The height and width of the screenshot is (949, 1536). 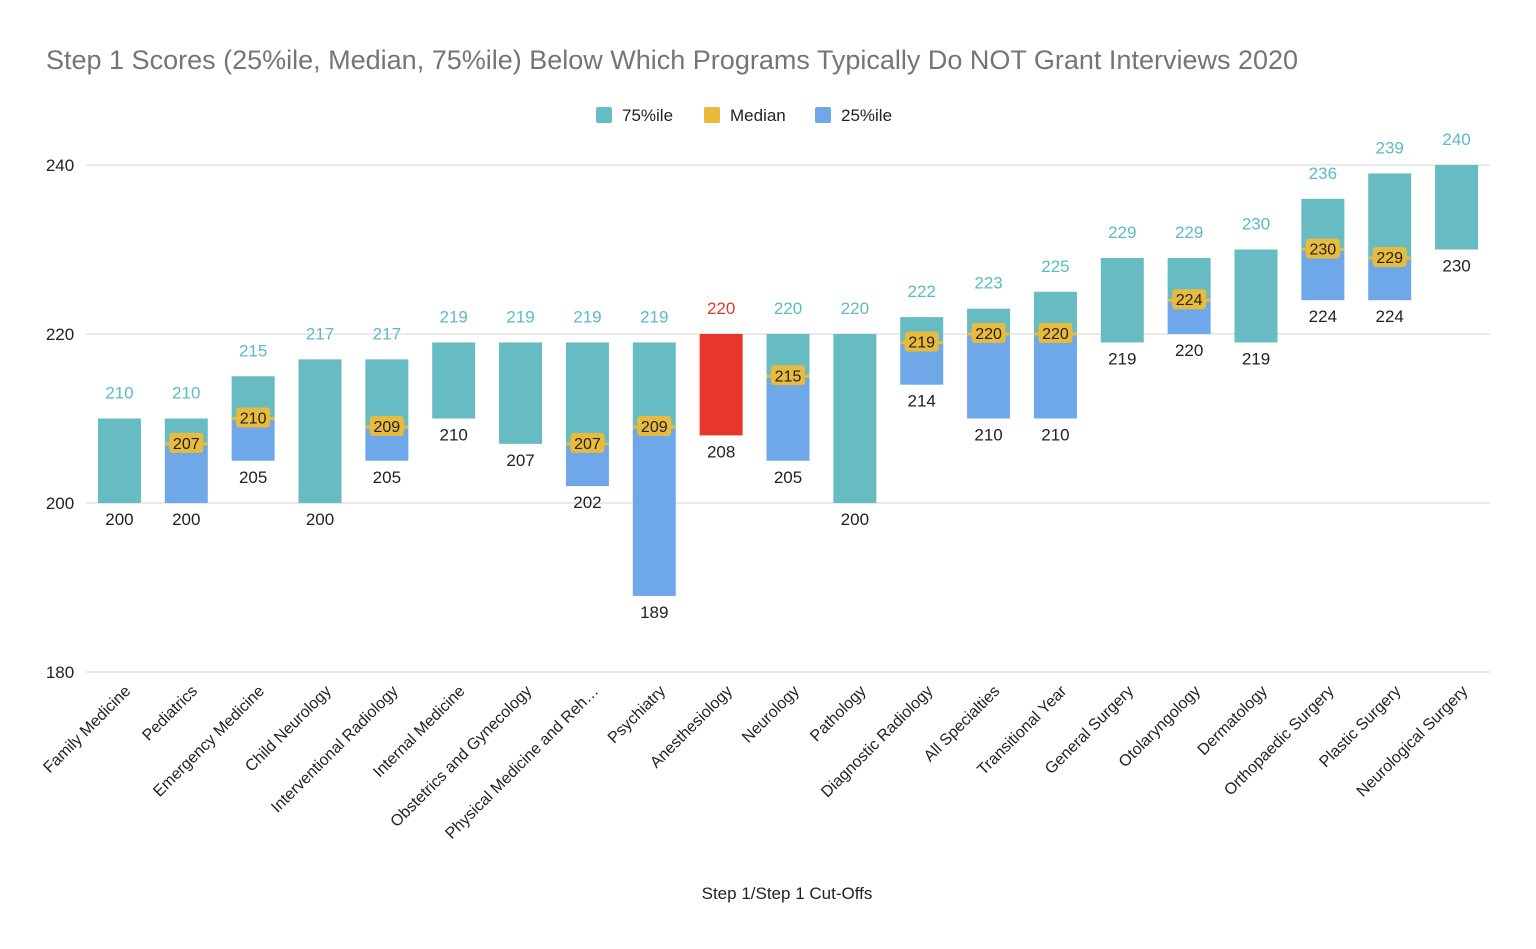 I want to click on legend: 75%ile Median 25%ile, so click(x=744, y=115).